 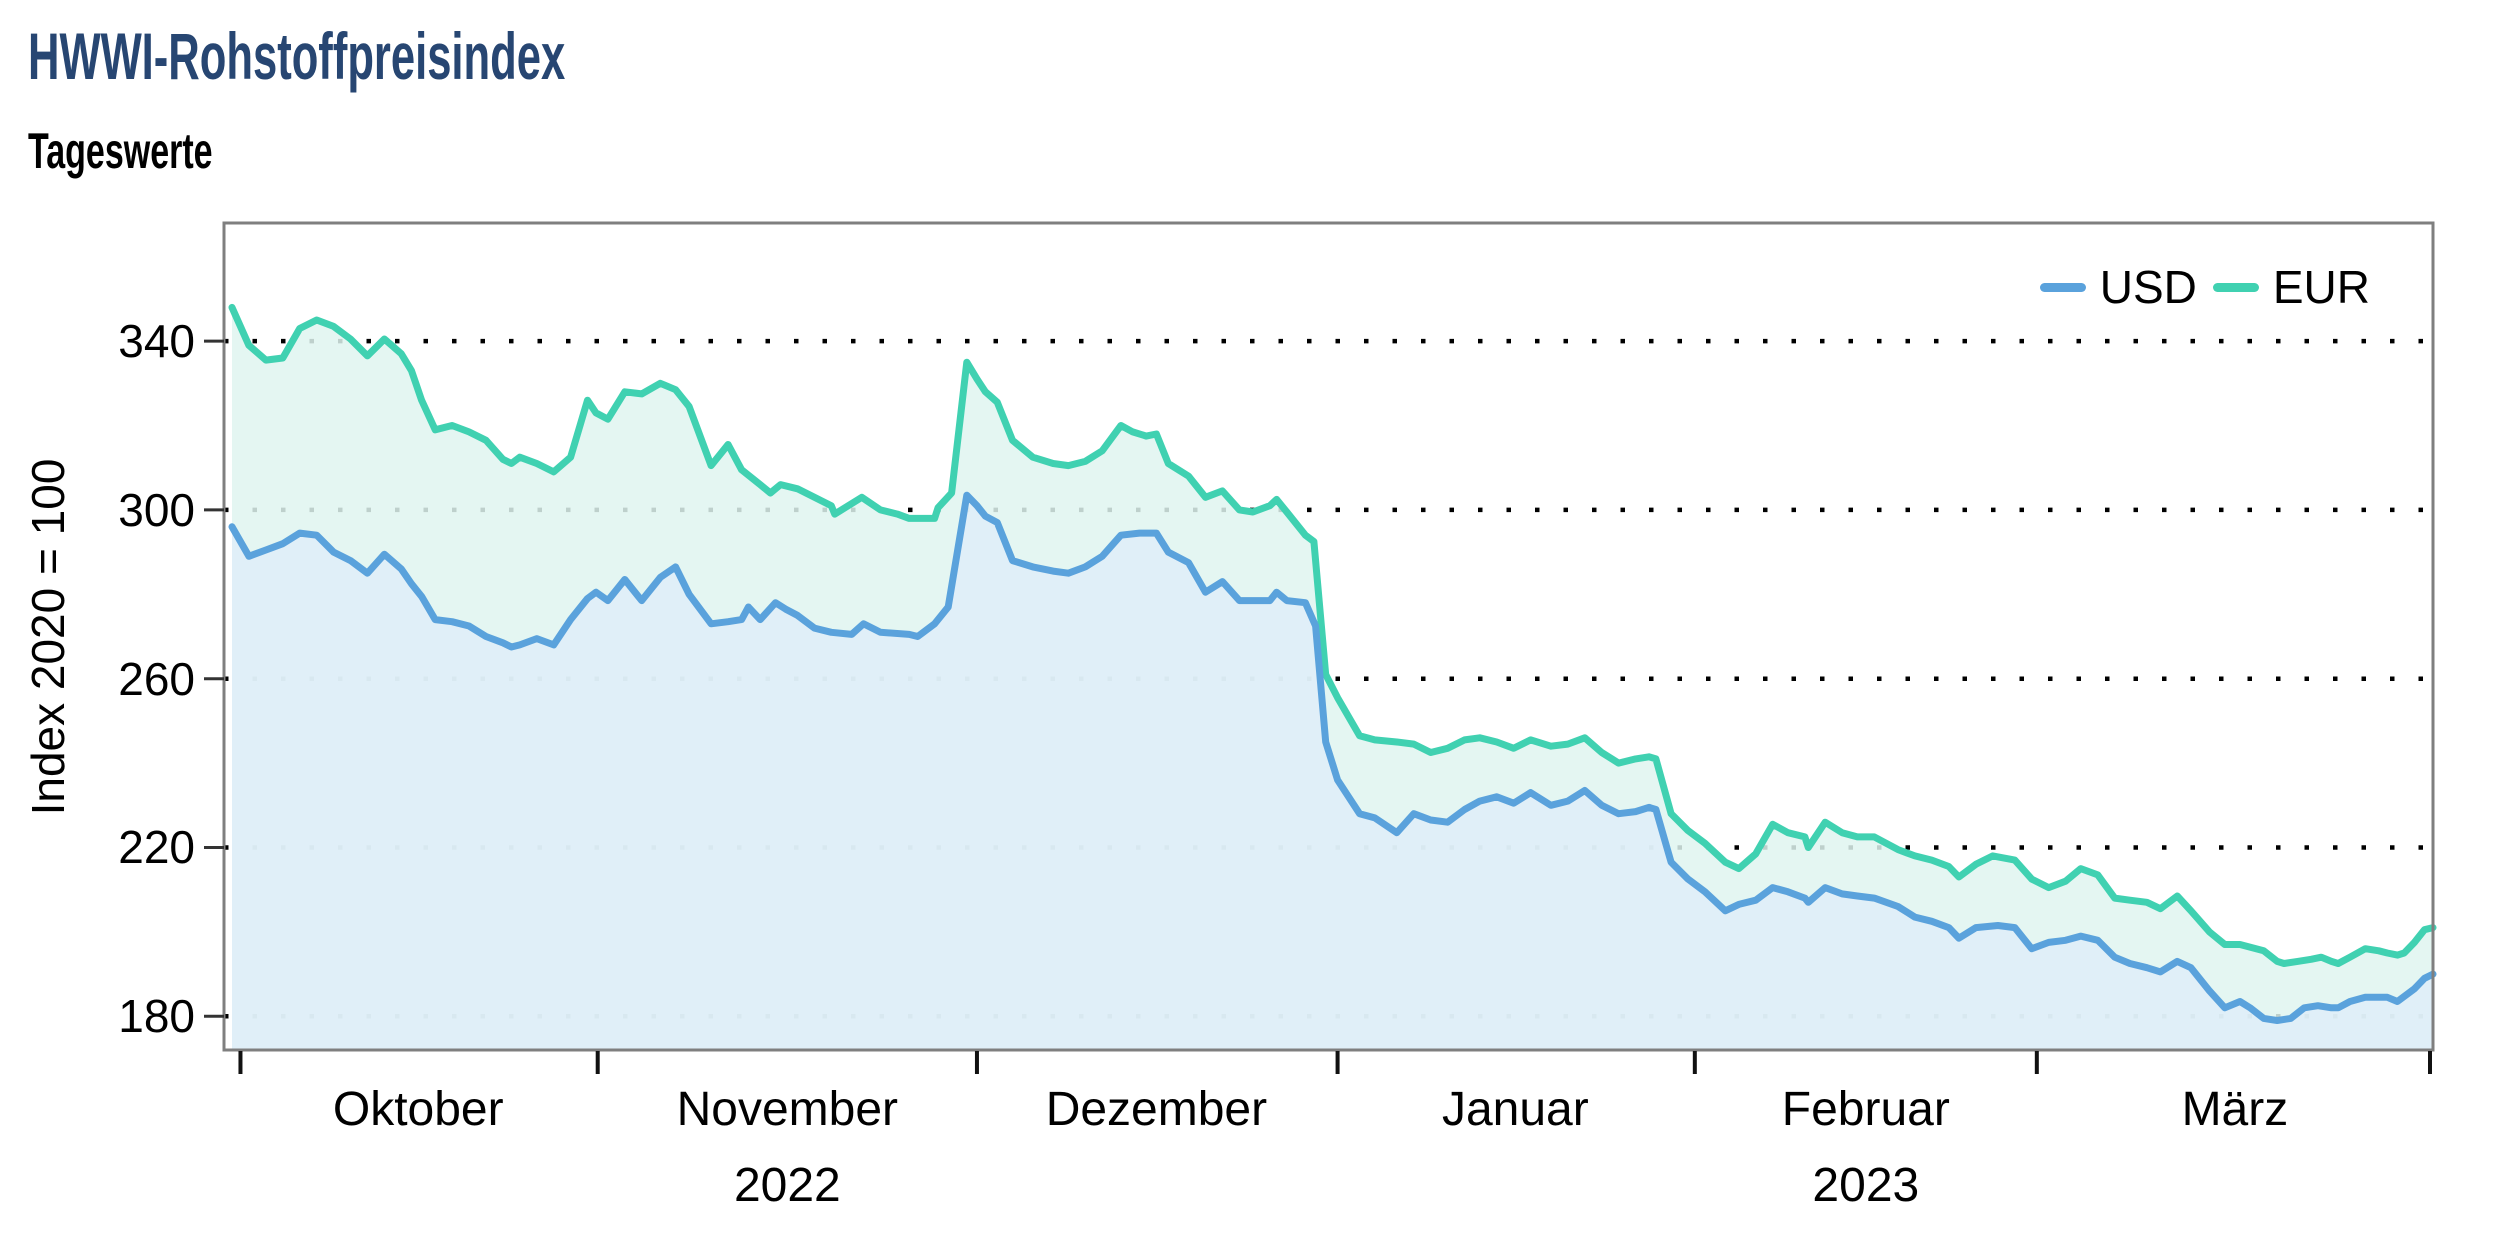 I want to click on legend-item-eur: EUR, so click(x=2291, y=287).